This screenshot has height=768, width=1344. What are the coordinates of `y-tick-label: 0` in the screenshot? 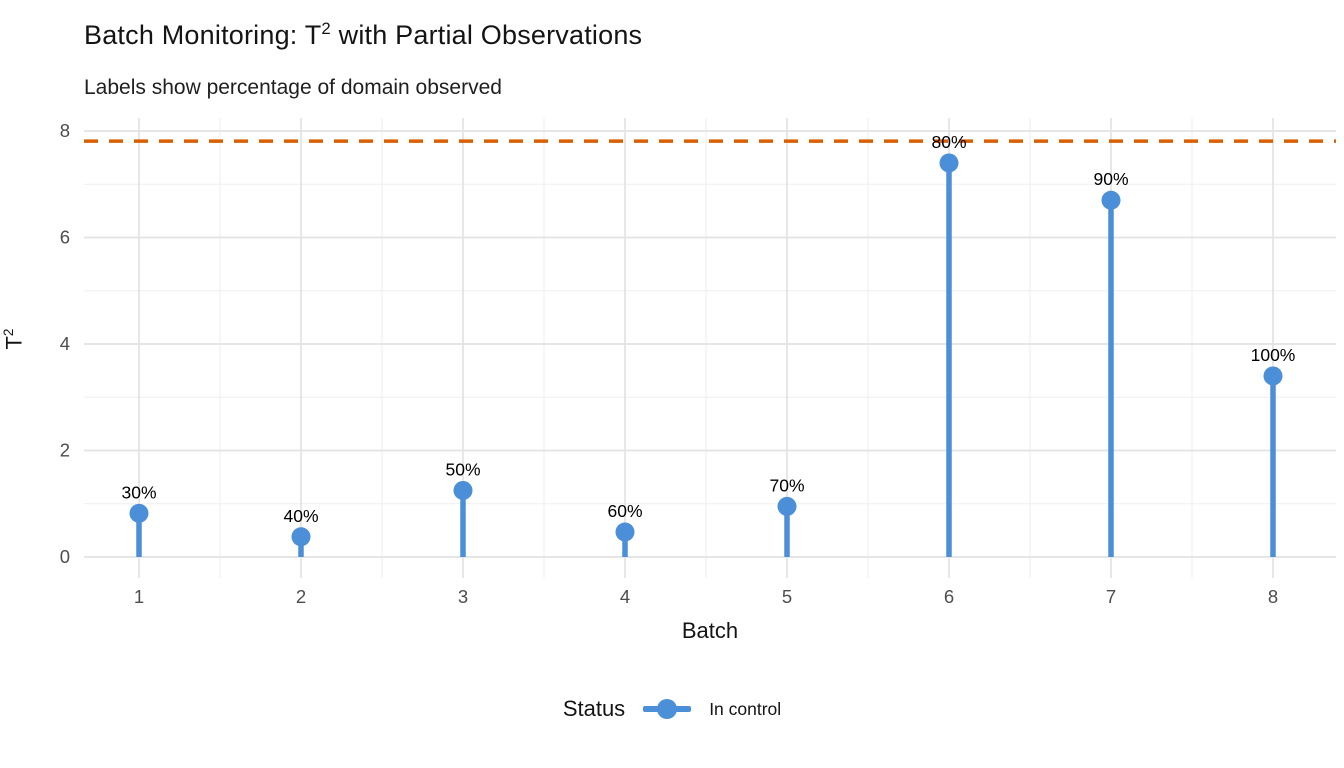 It's located at (65, 556).